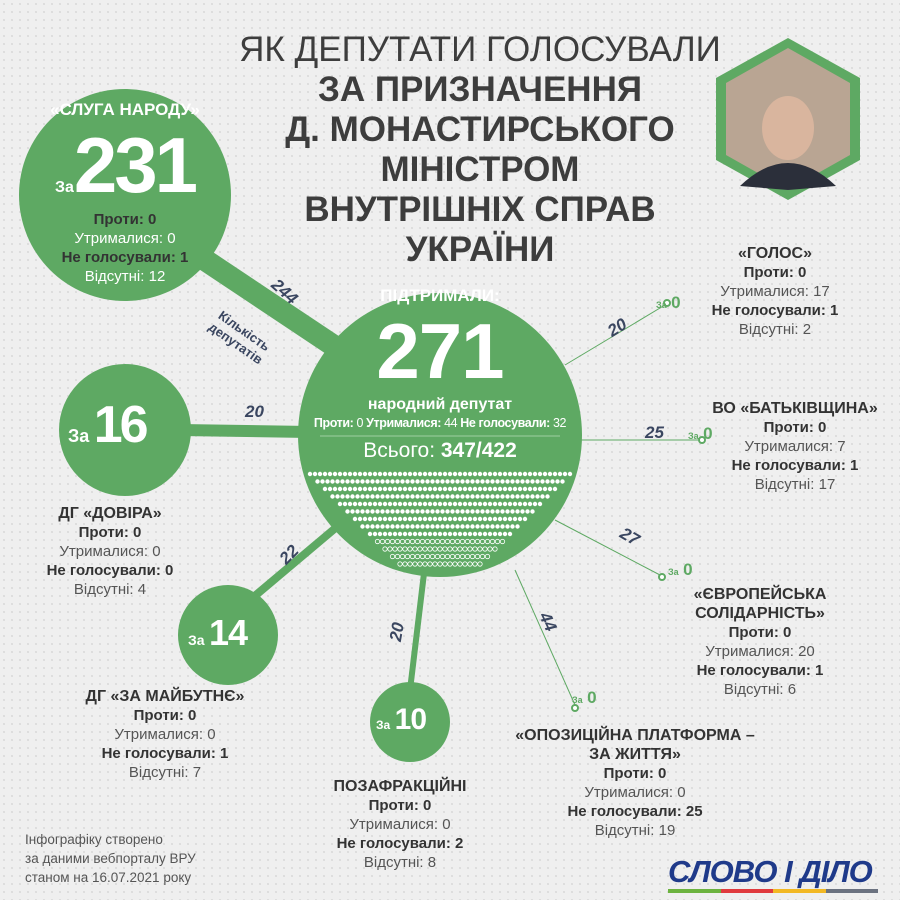 The image size is (900, 900). What do you see at coordinates (662, 577) in the screenshot?
I see `es-dot` at bounding box center [662, 577].